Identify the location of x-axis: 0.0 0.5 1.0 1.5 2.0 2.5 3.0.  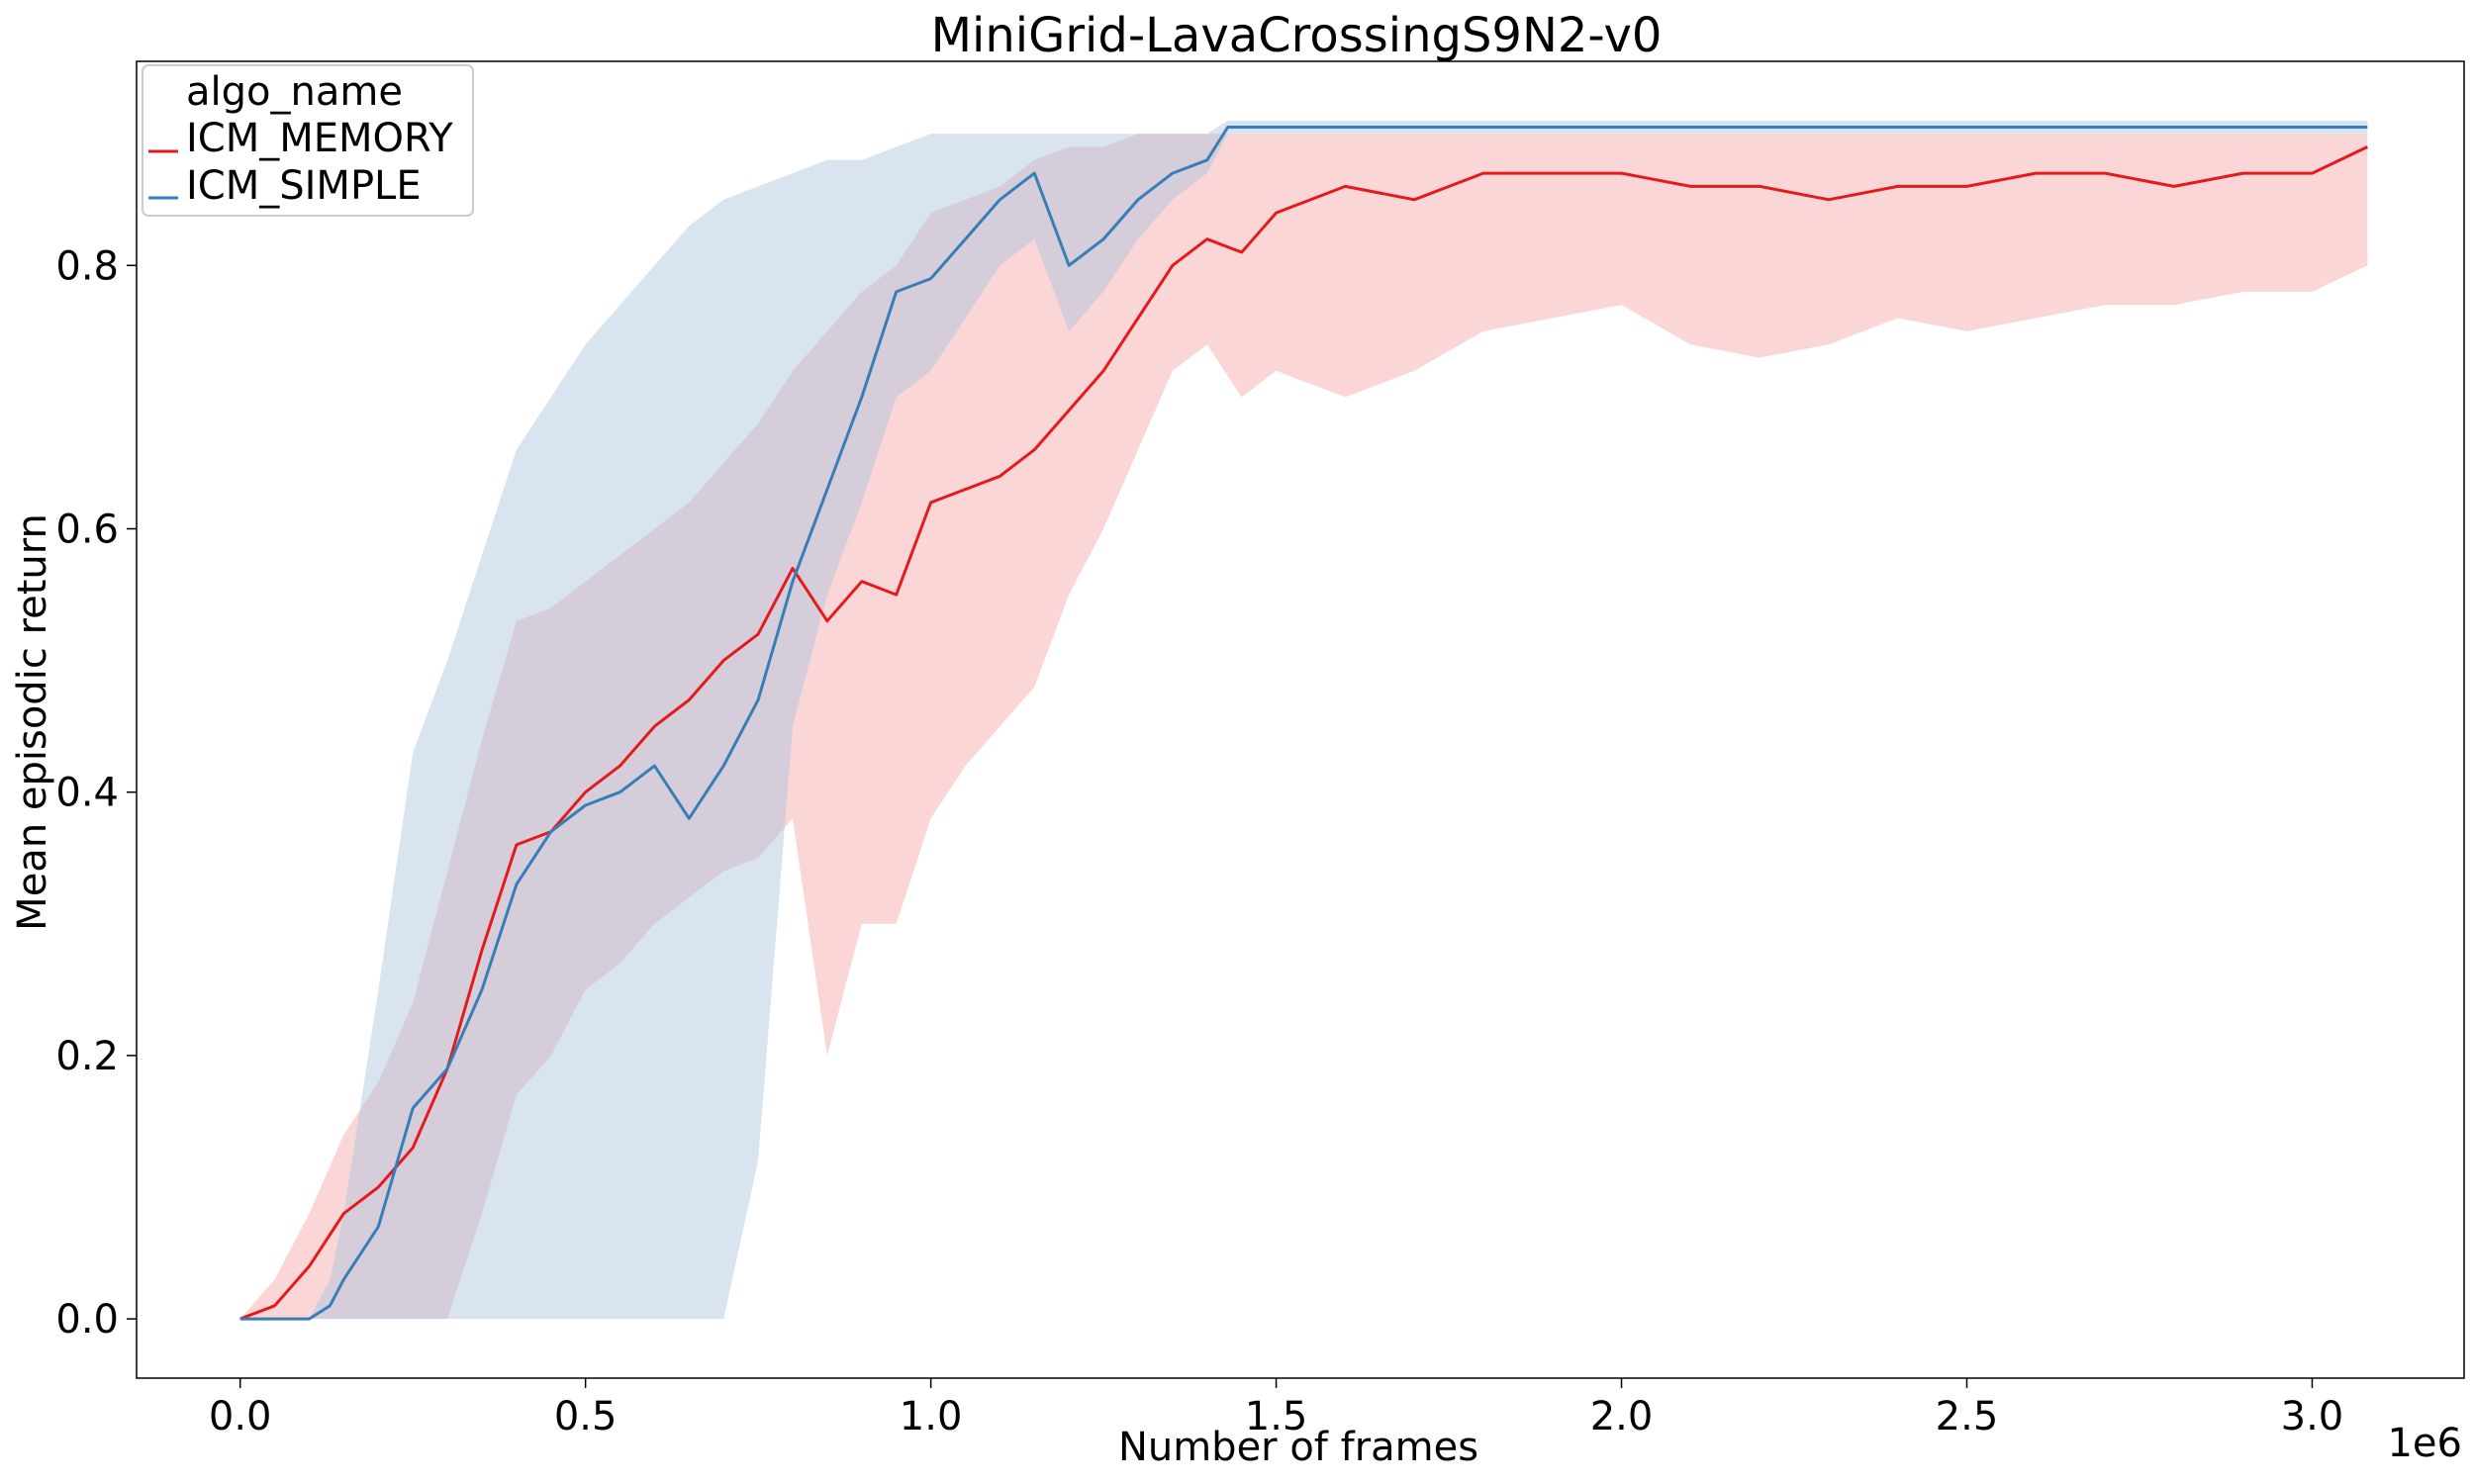
(1276, 1408).